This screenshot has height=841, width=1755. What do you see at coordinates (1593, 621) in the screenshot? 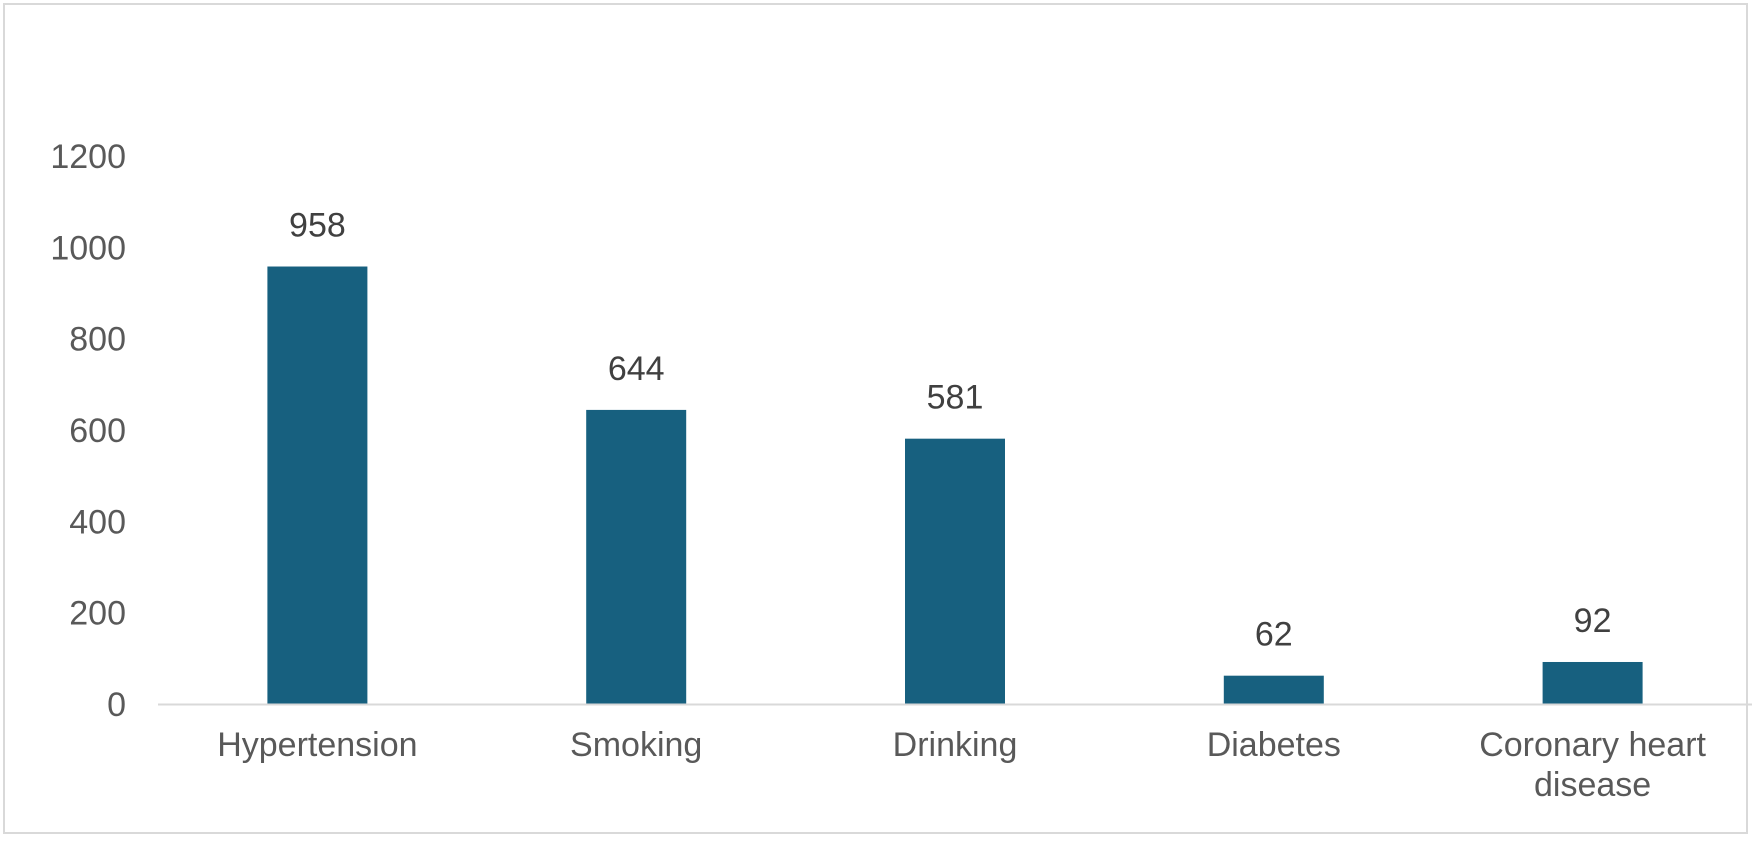
I see `data-label: 92` at bounding box center [1593, 621].